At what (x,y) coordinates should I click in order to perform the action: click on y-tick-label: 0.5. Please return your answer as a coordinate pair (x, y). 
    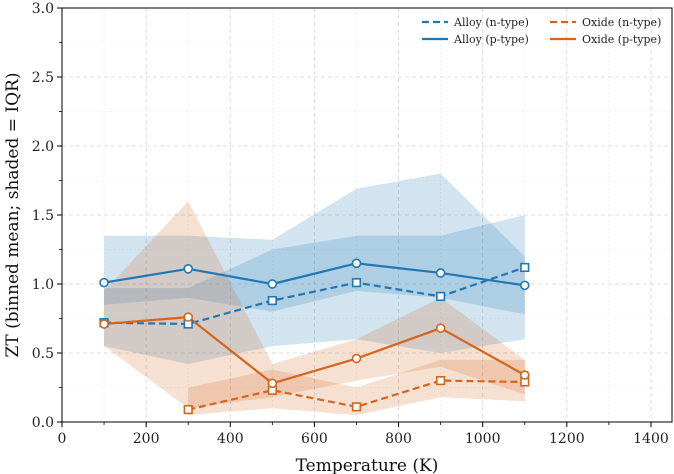
    Looking at the image, I should click on (43, 354).